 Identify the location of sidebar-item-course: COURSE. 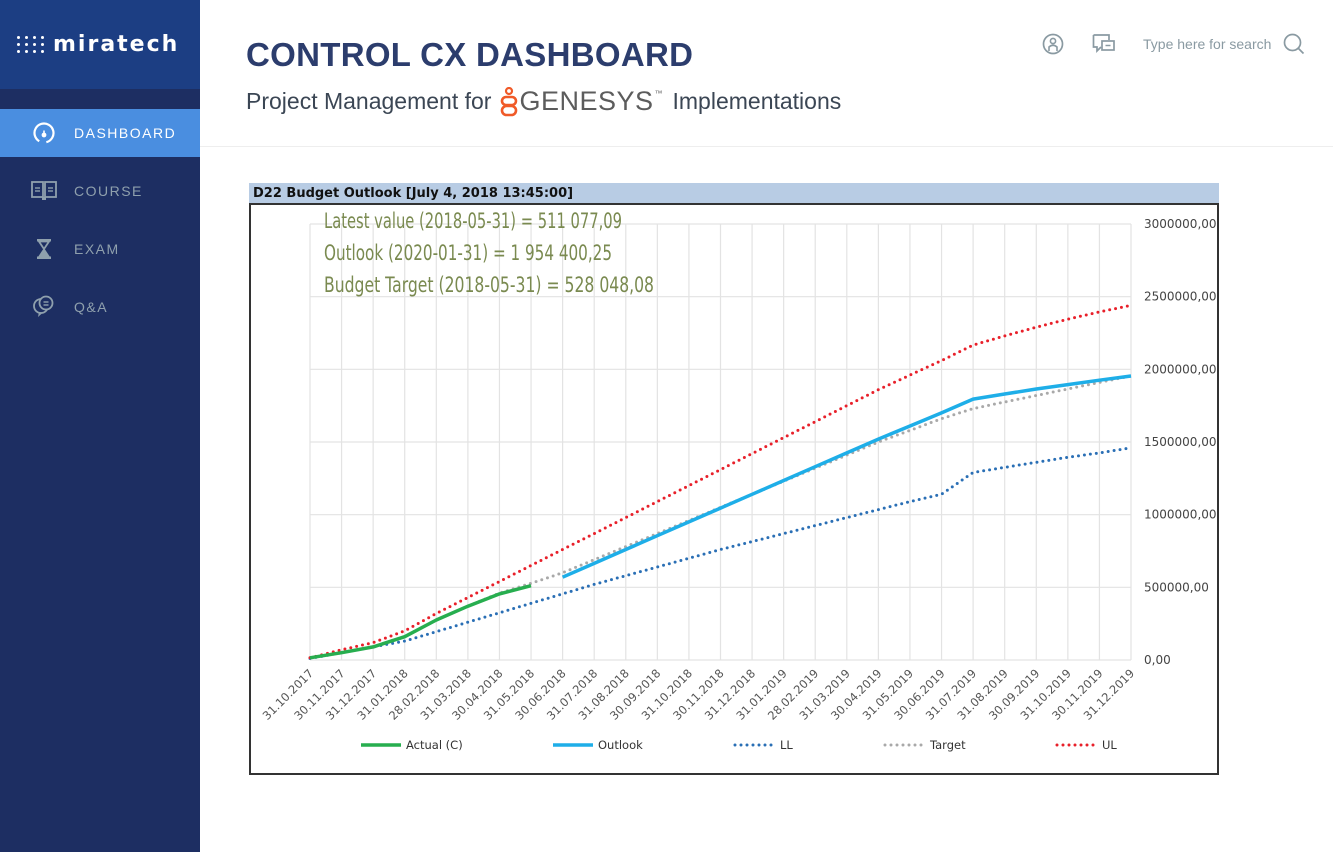
(100, 191).